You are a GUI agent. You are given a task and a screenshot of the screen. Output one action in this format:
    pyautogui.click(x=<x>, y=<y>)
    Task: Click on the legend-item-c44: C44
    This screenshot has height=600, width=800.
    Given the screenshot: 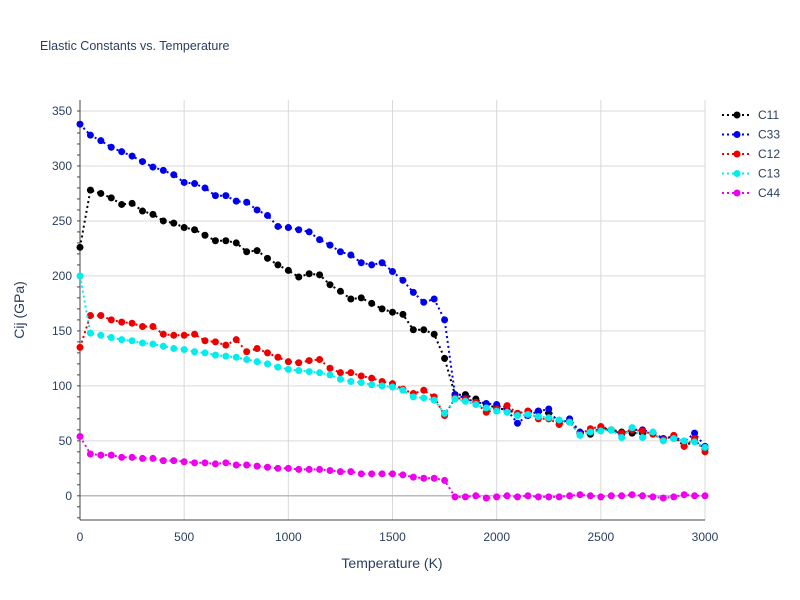 What is the action you would take?
    pyautogui.click(x=751, y=193)
    